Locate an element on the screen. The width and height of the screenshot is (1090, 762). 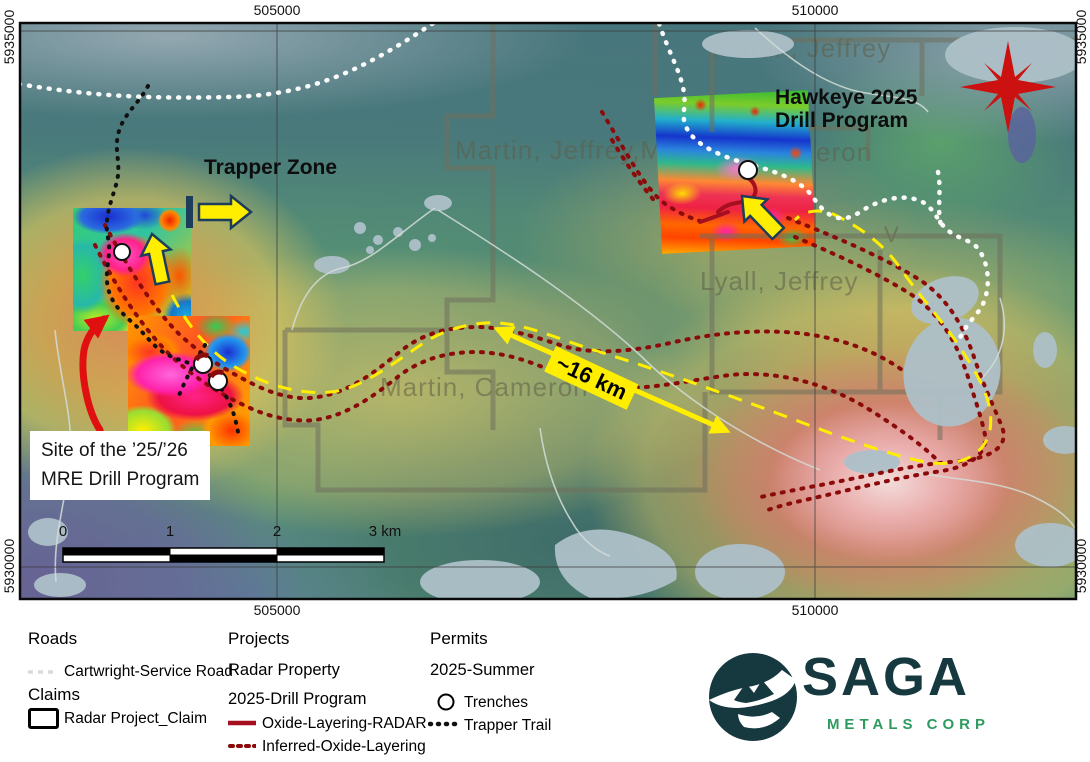
mre-site-callout-box: Site of the ’25/’26 MRE Drill Program is located at coordinates (120, 465).